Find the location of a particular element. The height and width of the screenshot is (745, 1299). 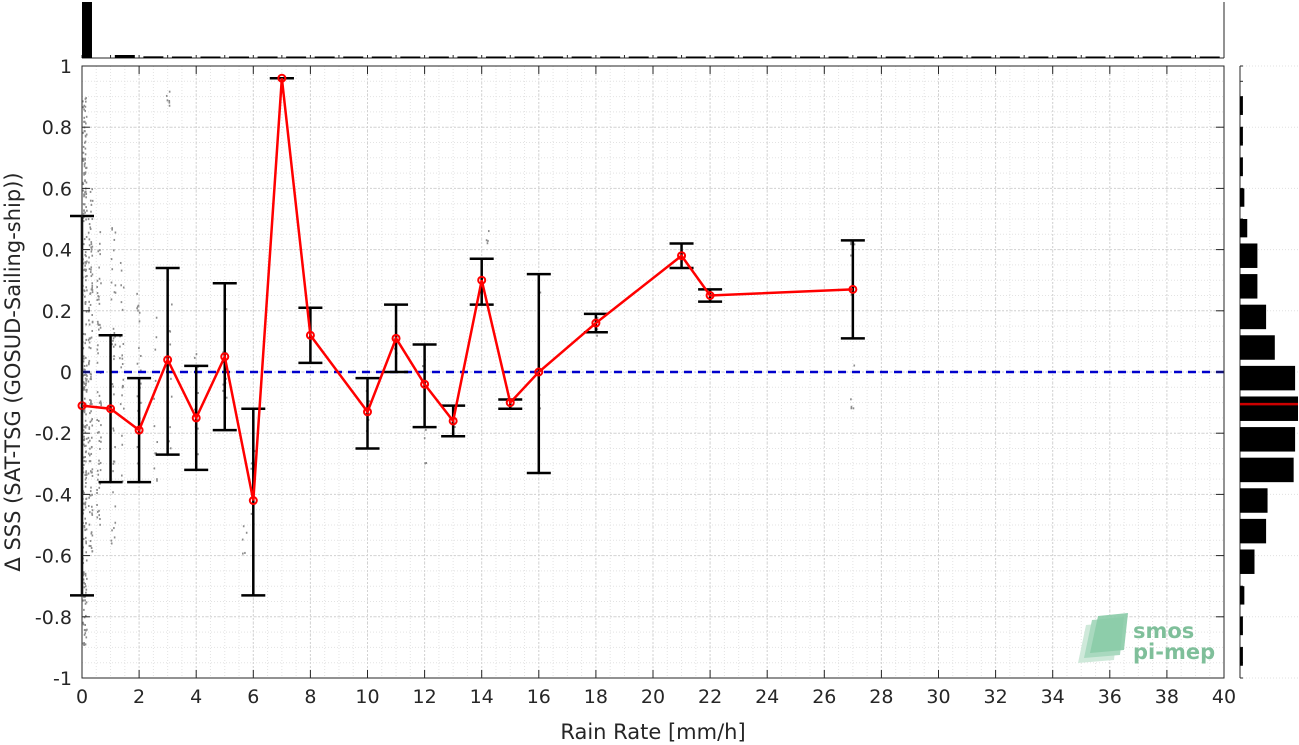

x-tick-label: 30 is located at coordinates (938, 697).